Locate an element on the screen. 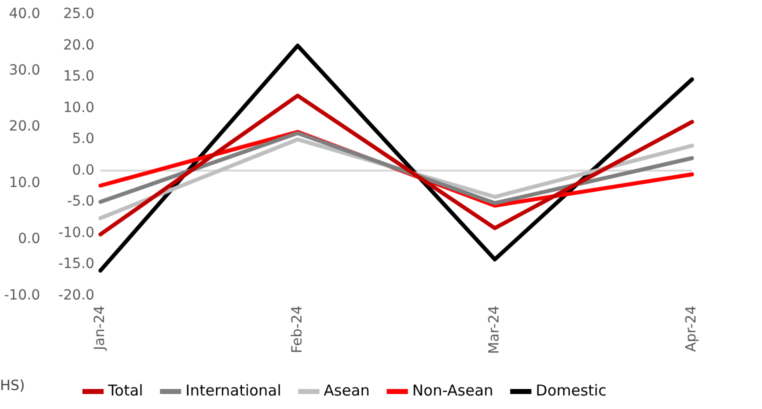  legend-label: Total is located at coordinates (125, 390).